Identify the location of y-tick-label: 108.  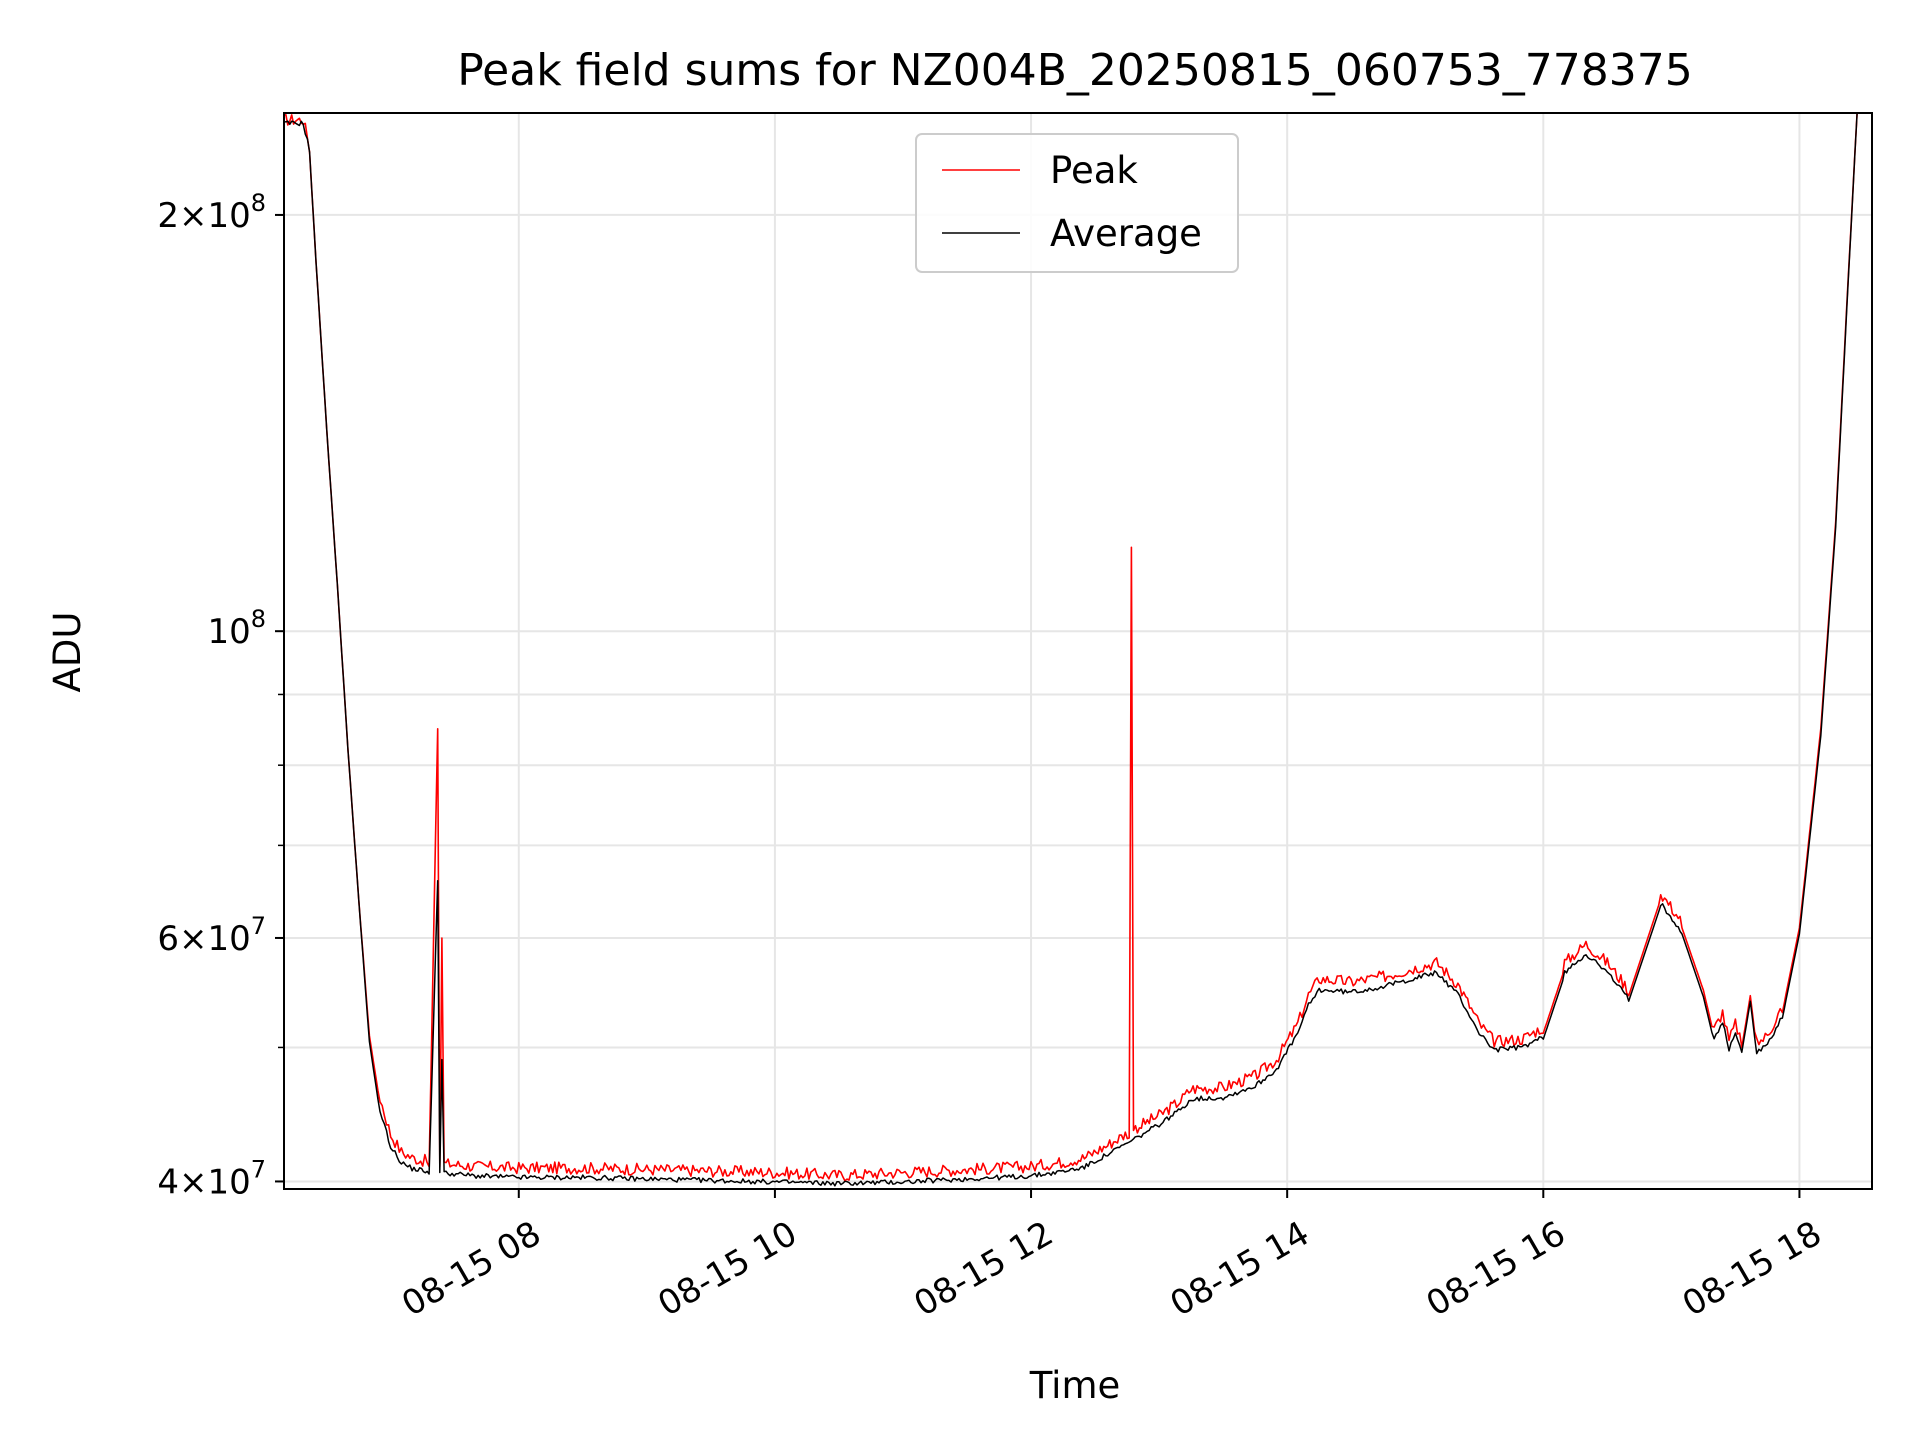
(236, 628).